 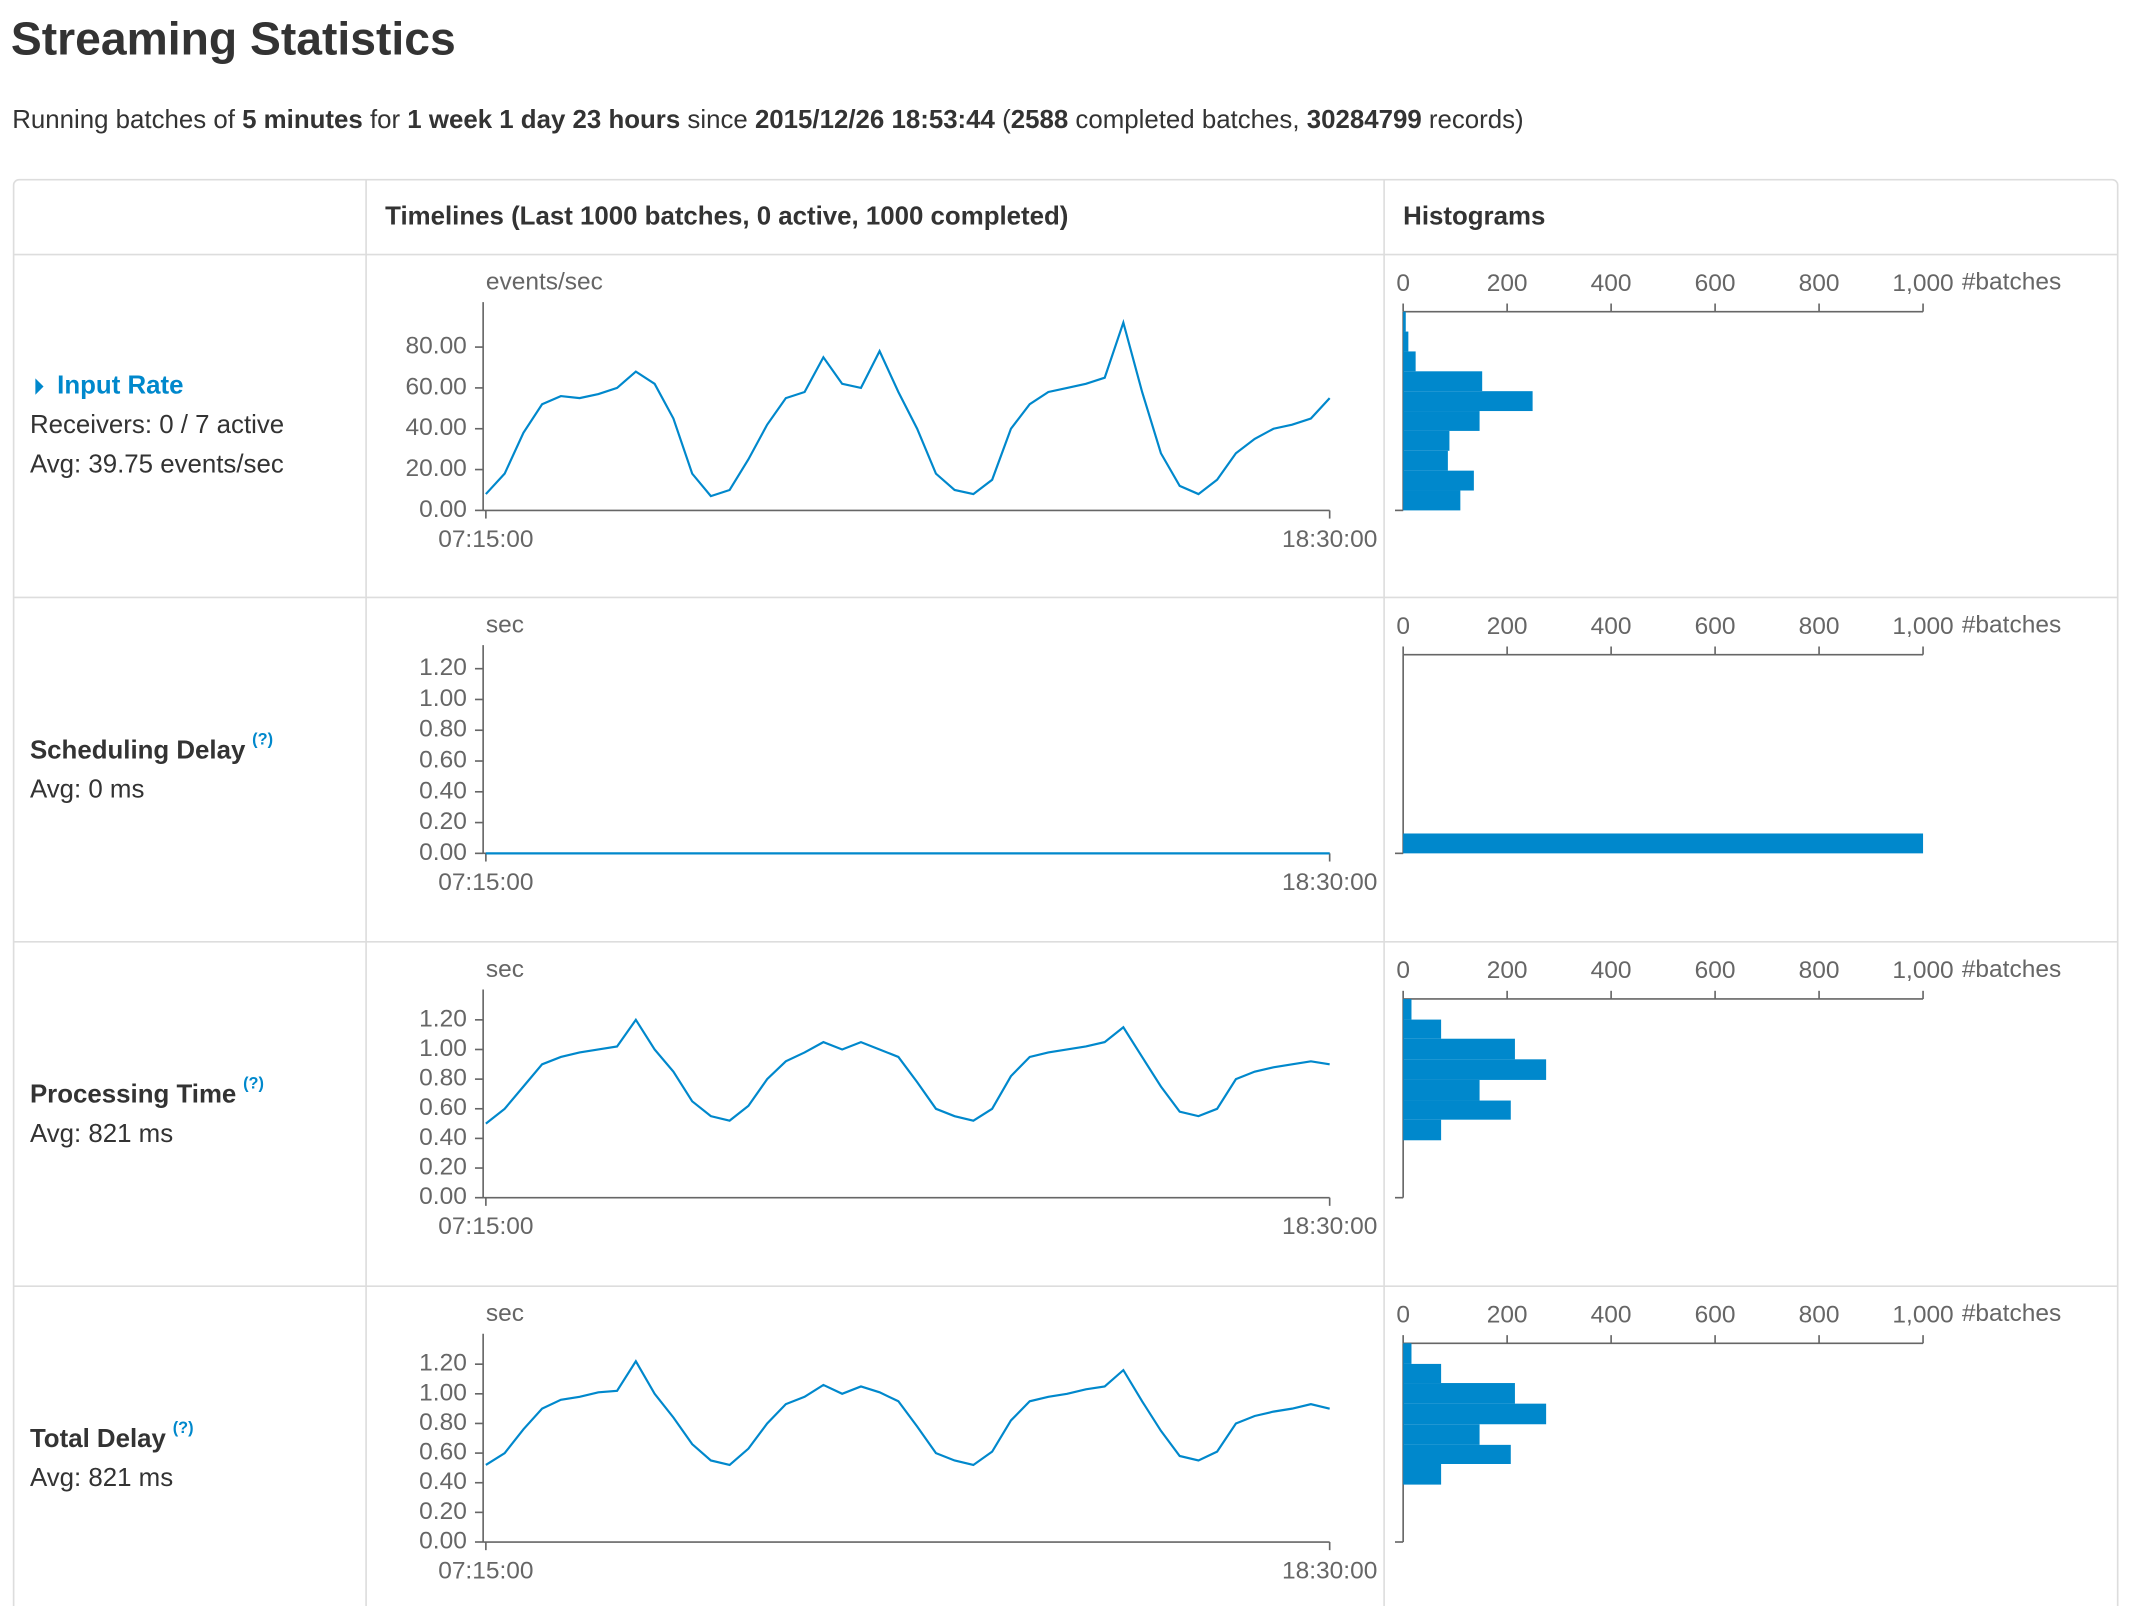 I want to click on summary-part: records), so click(x=1473, y=120).